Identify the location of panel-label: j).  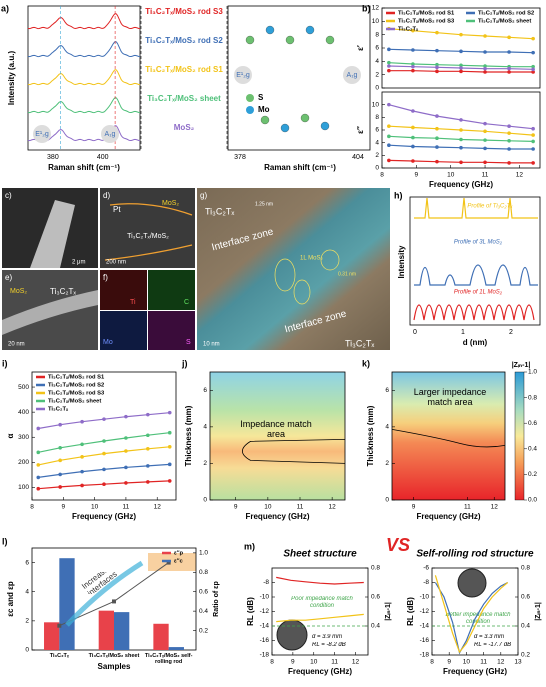
(184, 363).